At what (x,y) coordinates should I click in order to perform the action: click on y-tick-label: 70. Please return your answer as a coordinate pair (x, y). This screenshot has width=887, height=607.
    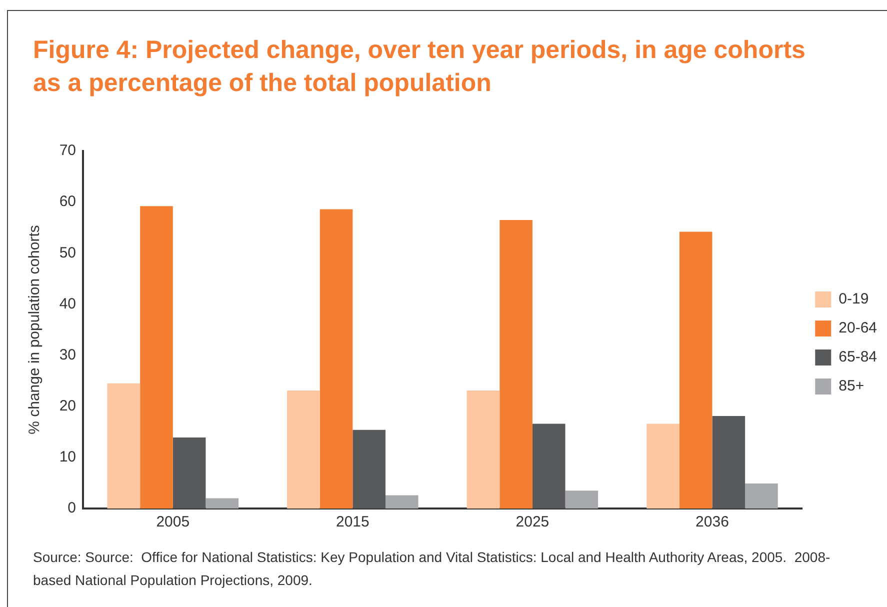
    Looking at the image, I should click on (67, 151).